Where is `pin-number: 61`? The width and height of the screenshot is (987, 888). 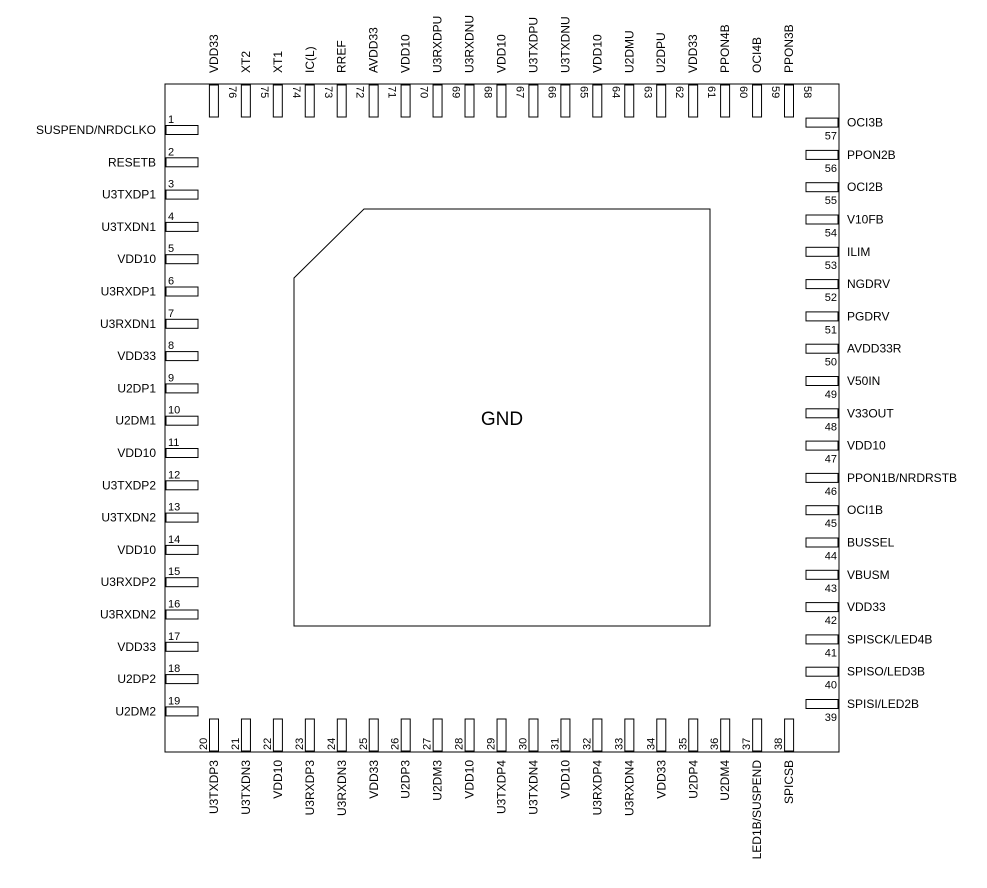 pin-number: 61 is located at coordinates (711, 92).